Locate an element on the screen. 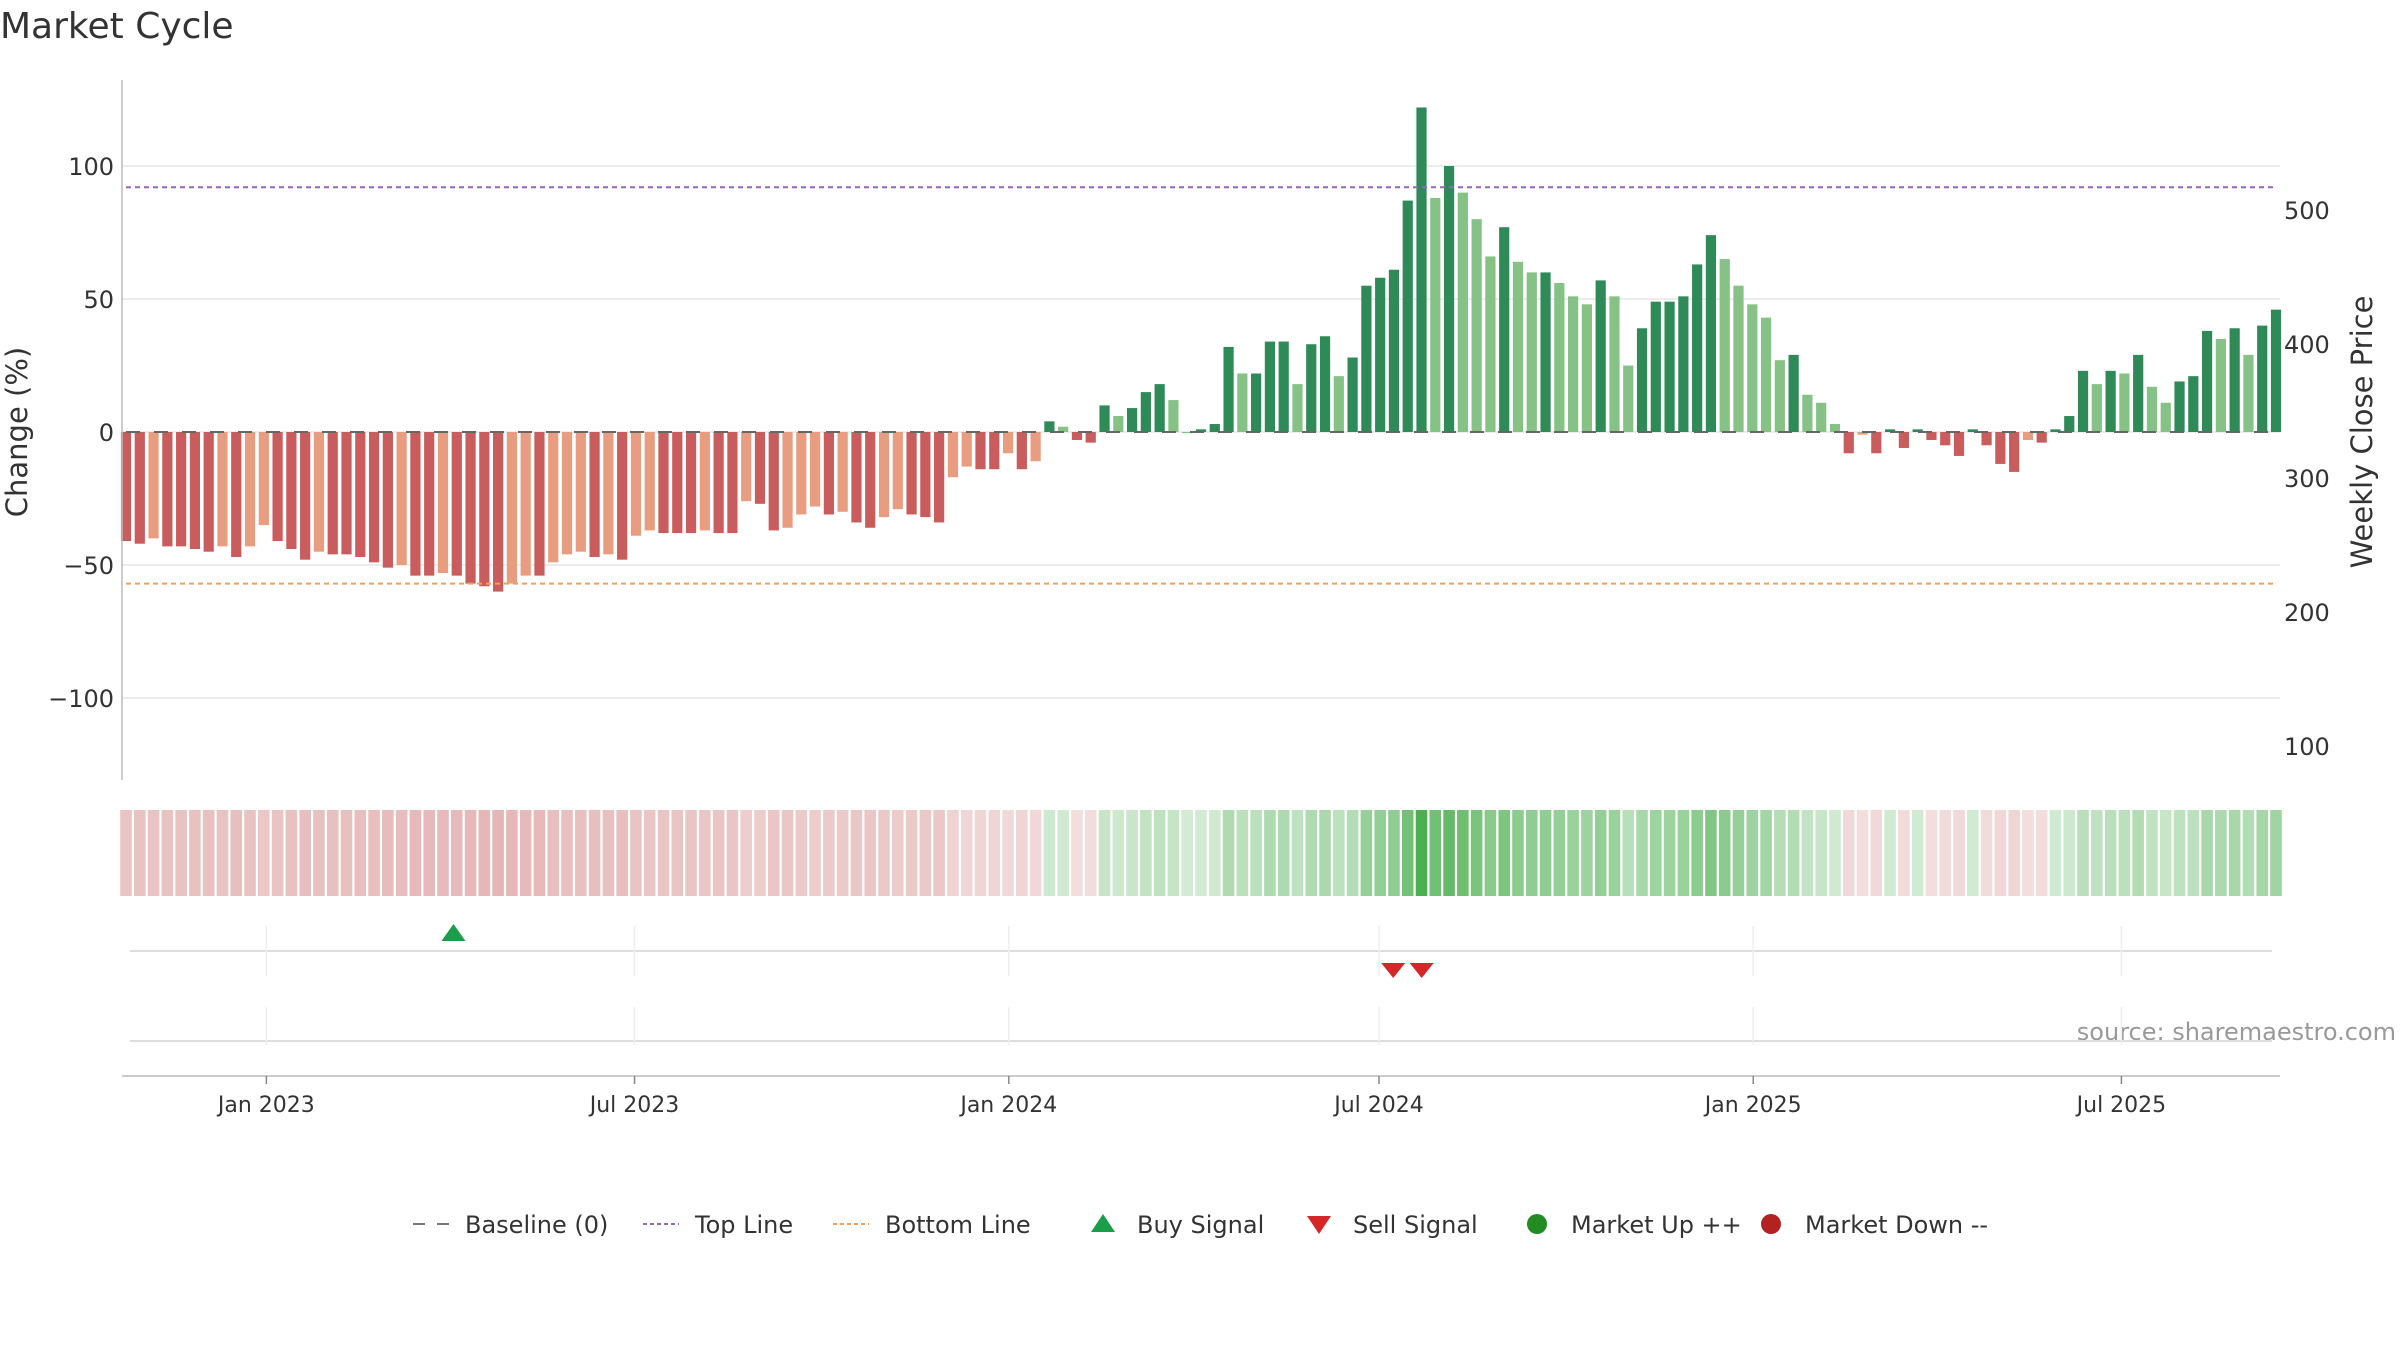 Image resolution: width=2400 pixels, height=1354 pixels. legend-item: Top Line is located at coordinates (718, 1225).